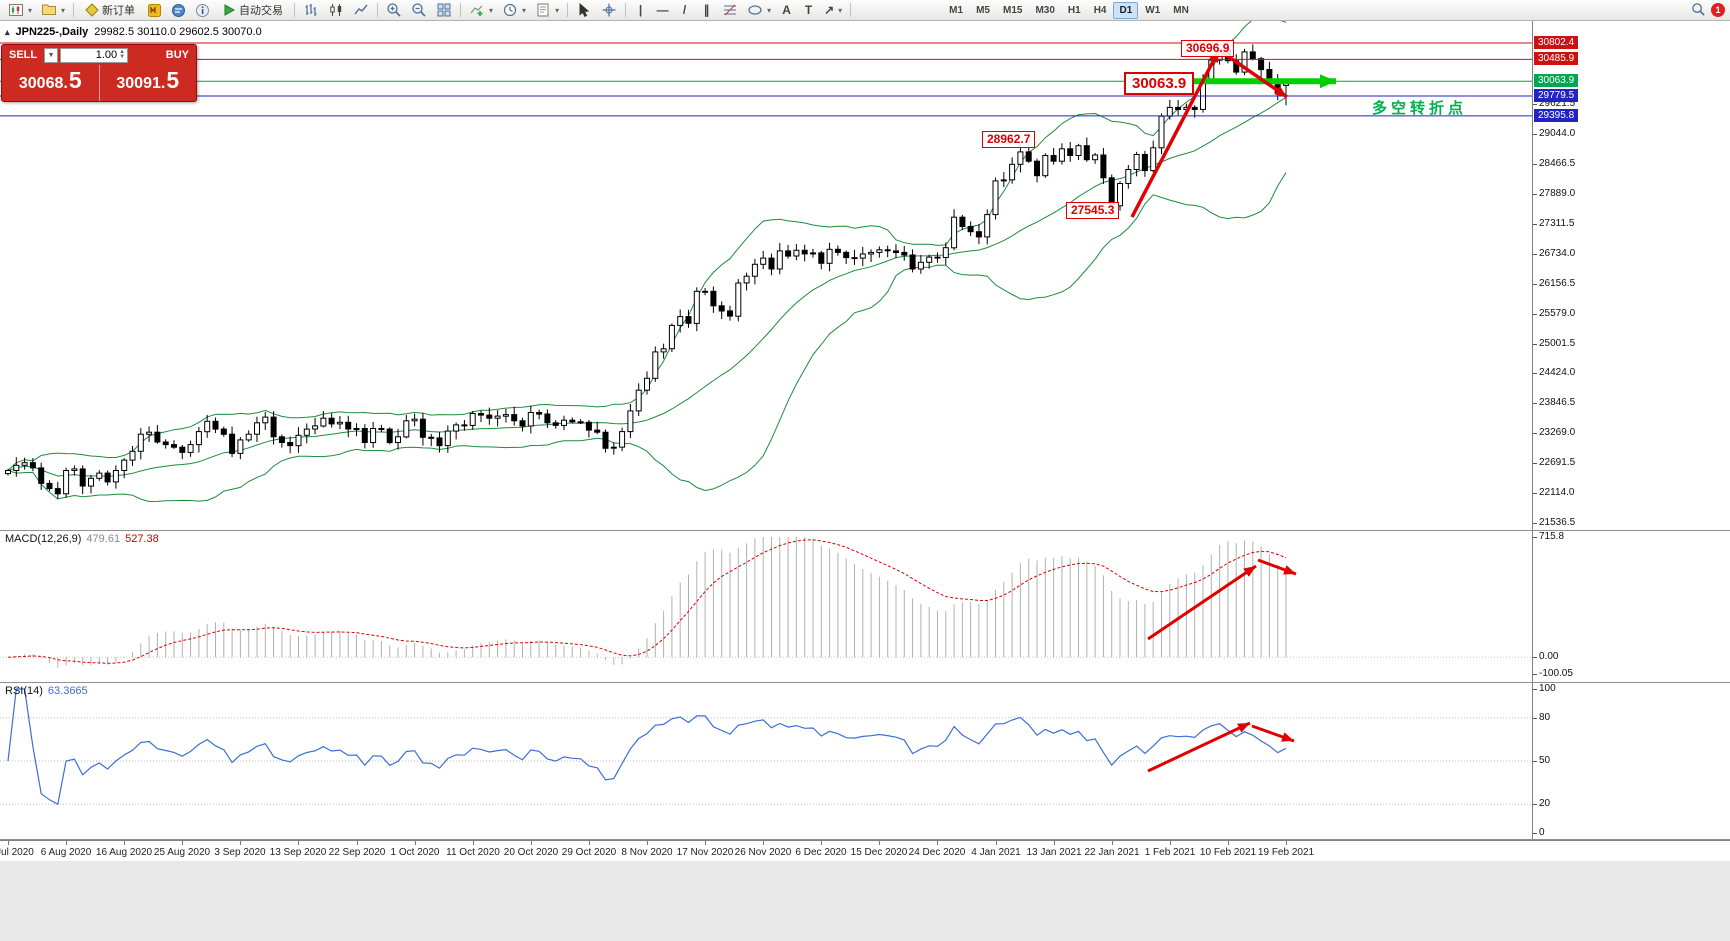 The image size is (1730, 941). What do you see at coordinates (66, 852) in the screenshot?
I see `date-label: 6 Aug 2020` at bounding box center [66, 852].